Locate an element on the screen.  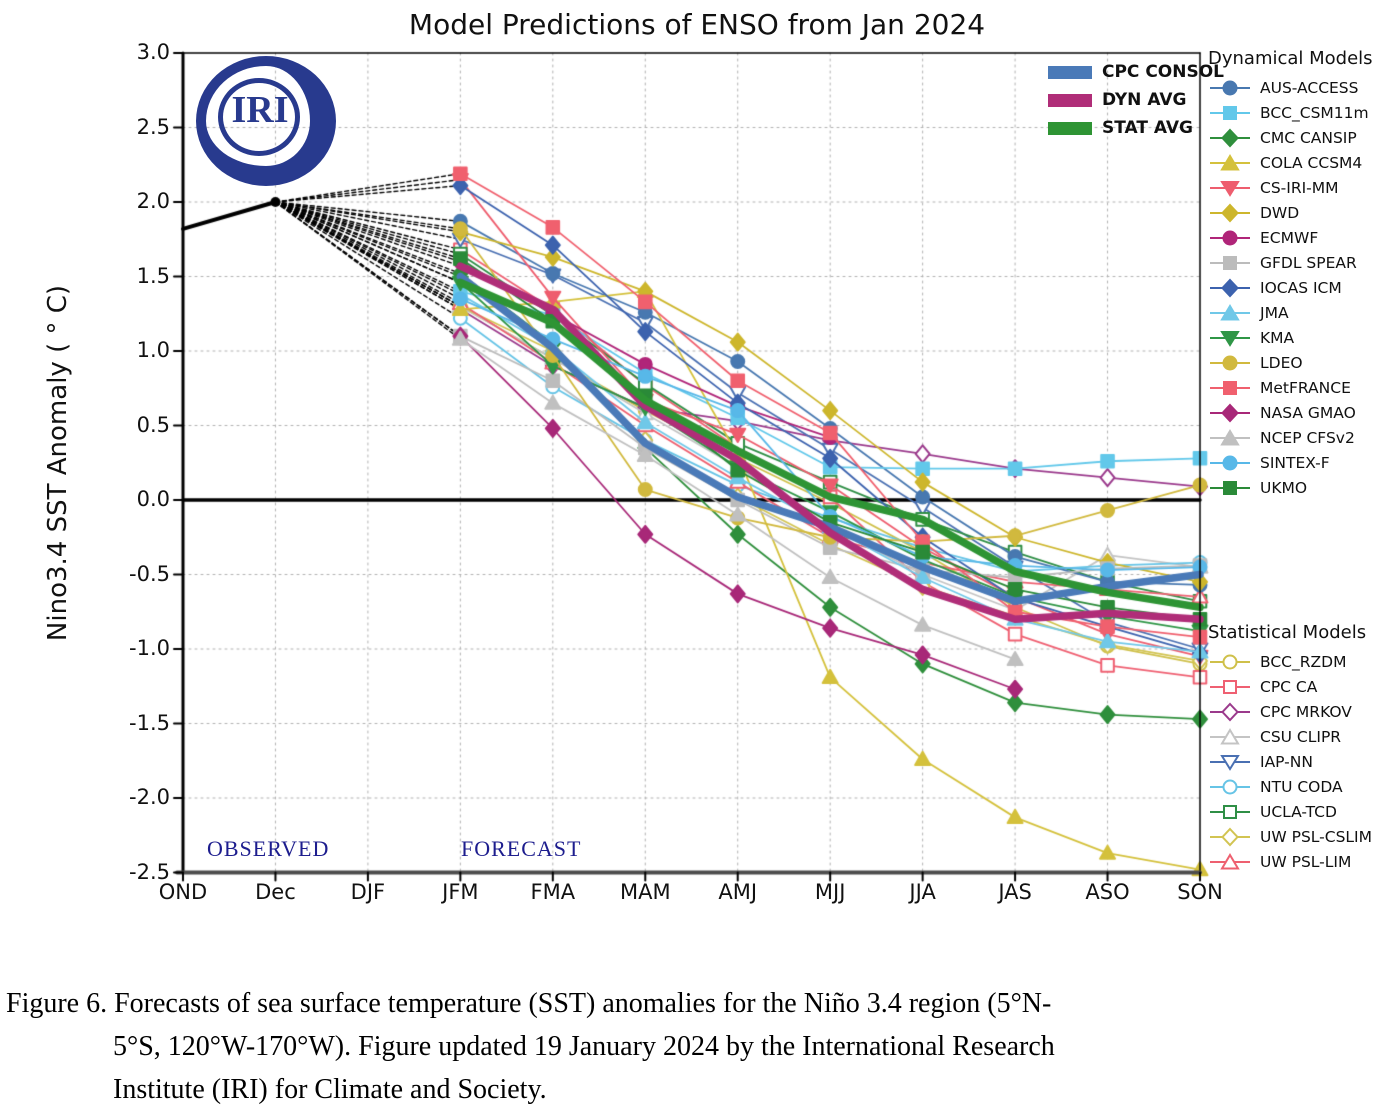
legend-item-label: IOCAS ICM is located at coordinates (1301, 287).